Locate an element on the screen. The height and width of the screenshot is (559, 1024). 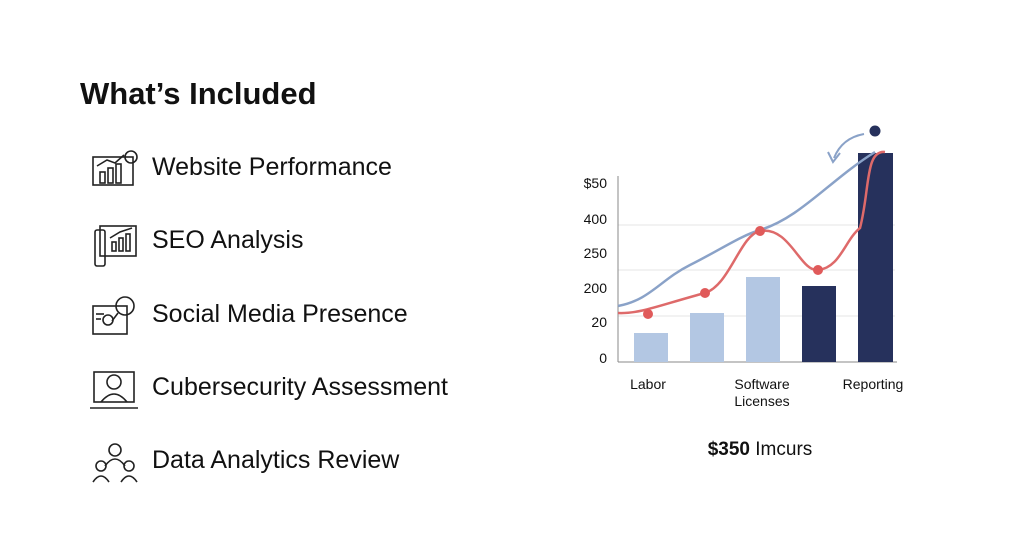
item: Website Performance is located at coordinates (272, 167).